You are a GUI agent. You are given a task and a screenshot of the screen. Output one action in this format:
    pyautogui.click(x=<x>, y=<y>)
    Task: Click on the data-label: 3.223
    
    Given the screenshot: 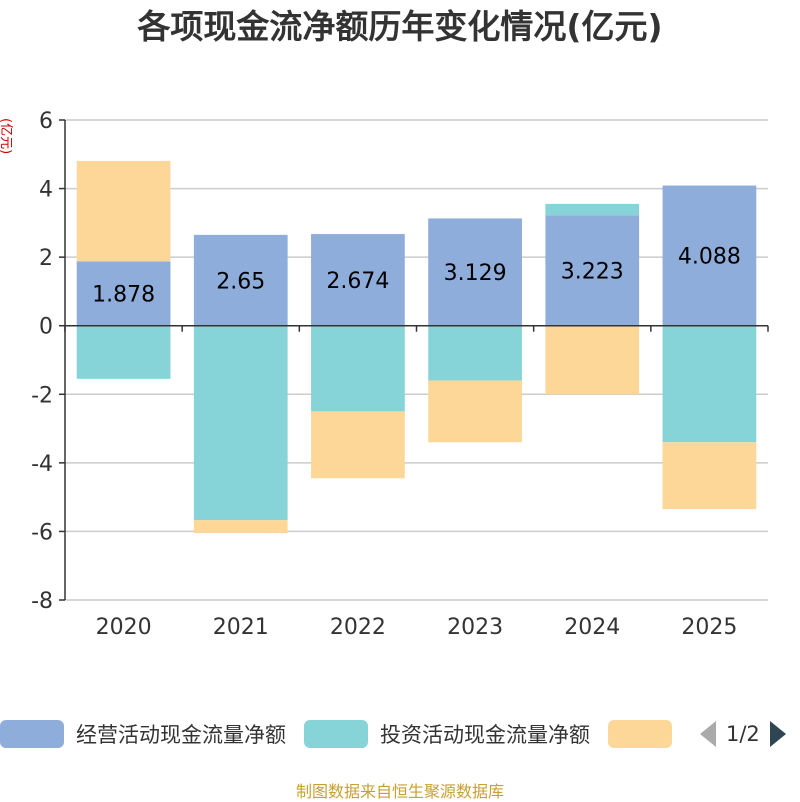 What is the action you would take?
    pyautogui.click(x=592, y=271)
    